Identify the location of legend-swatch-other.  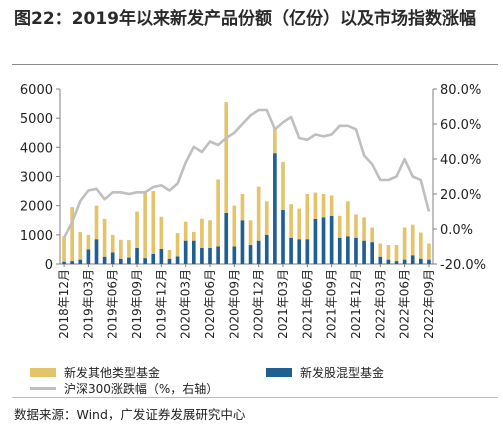
(43, 372).